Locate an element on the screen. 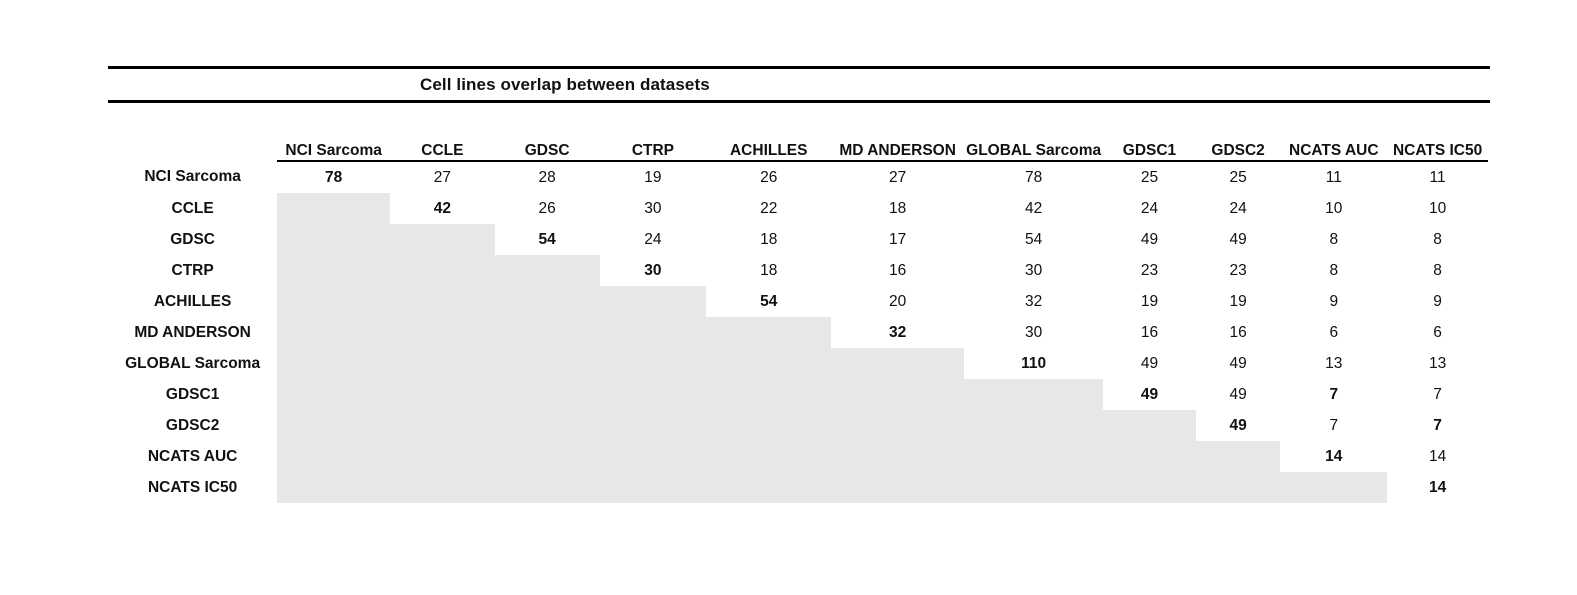 Image resolution: width=1577 pixels, height=595 pixels. table-cell: 30 is located at coordinates (653, 270).